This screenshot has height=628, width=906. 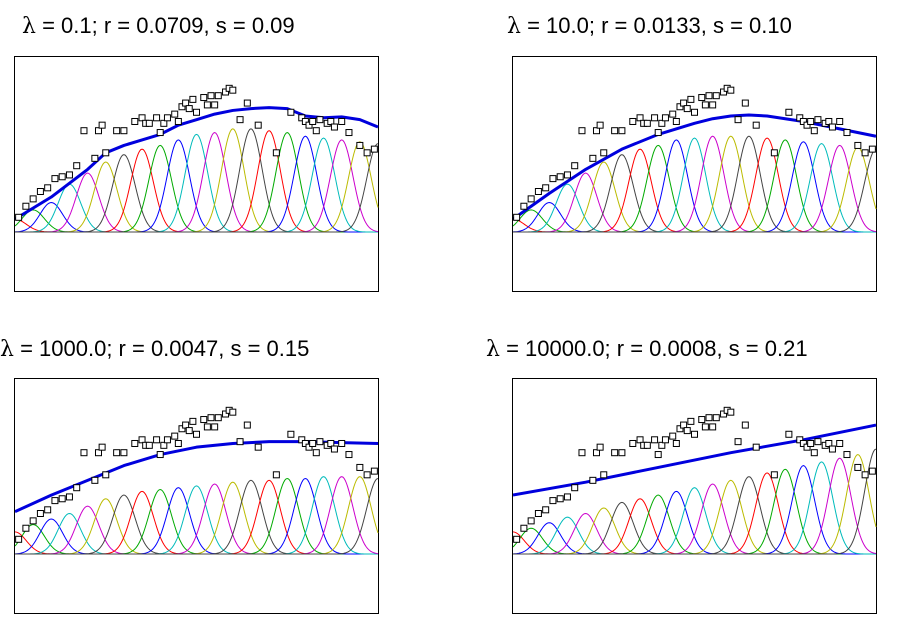 I want to click on panel-3-plot, so click(x=197, y=480).